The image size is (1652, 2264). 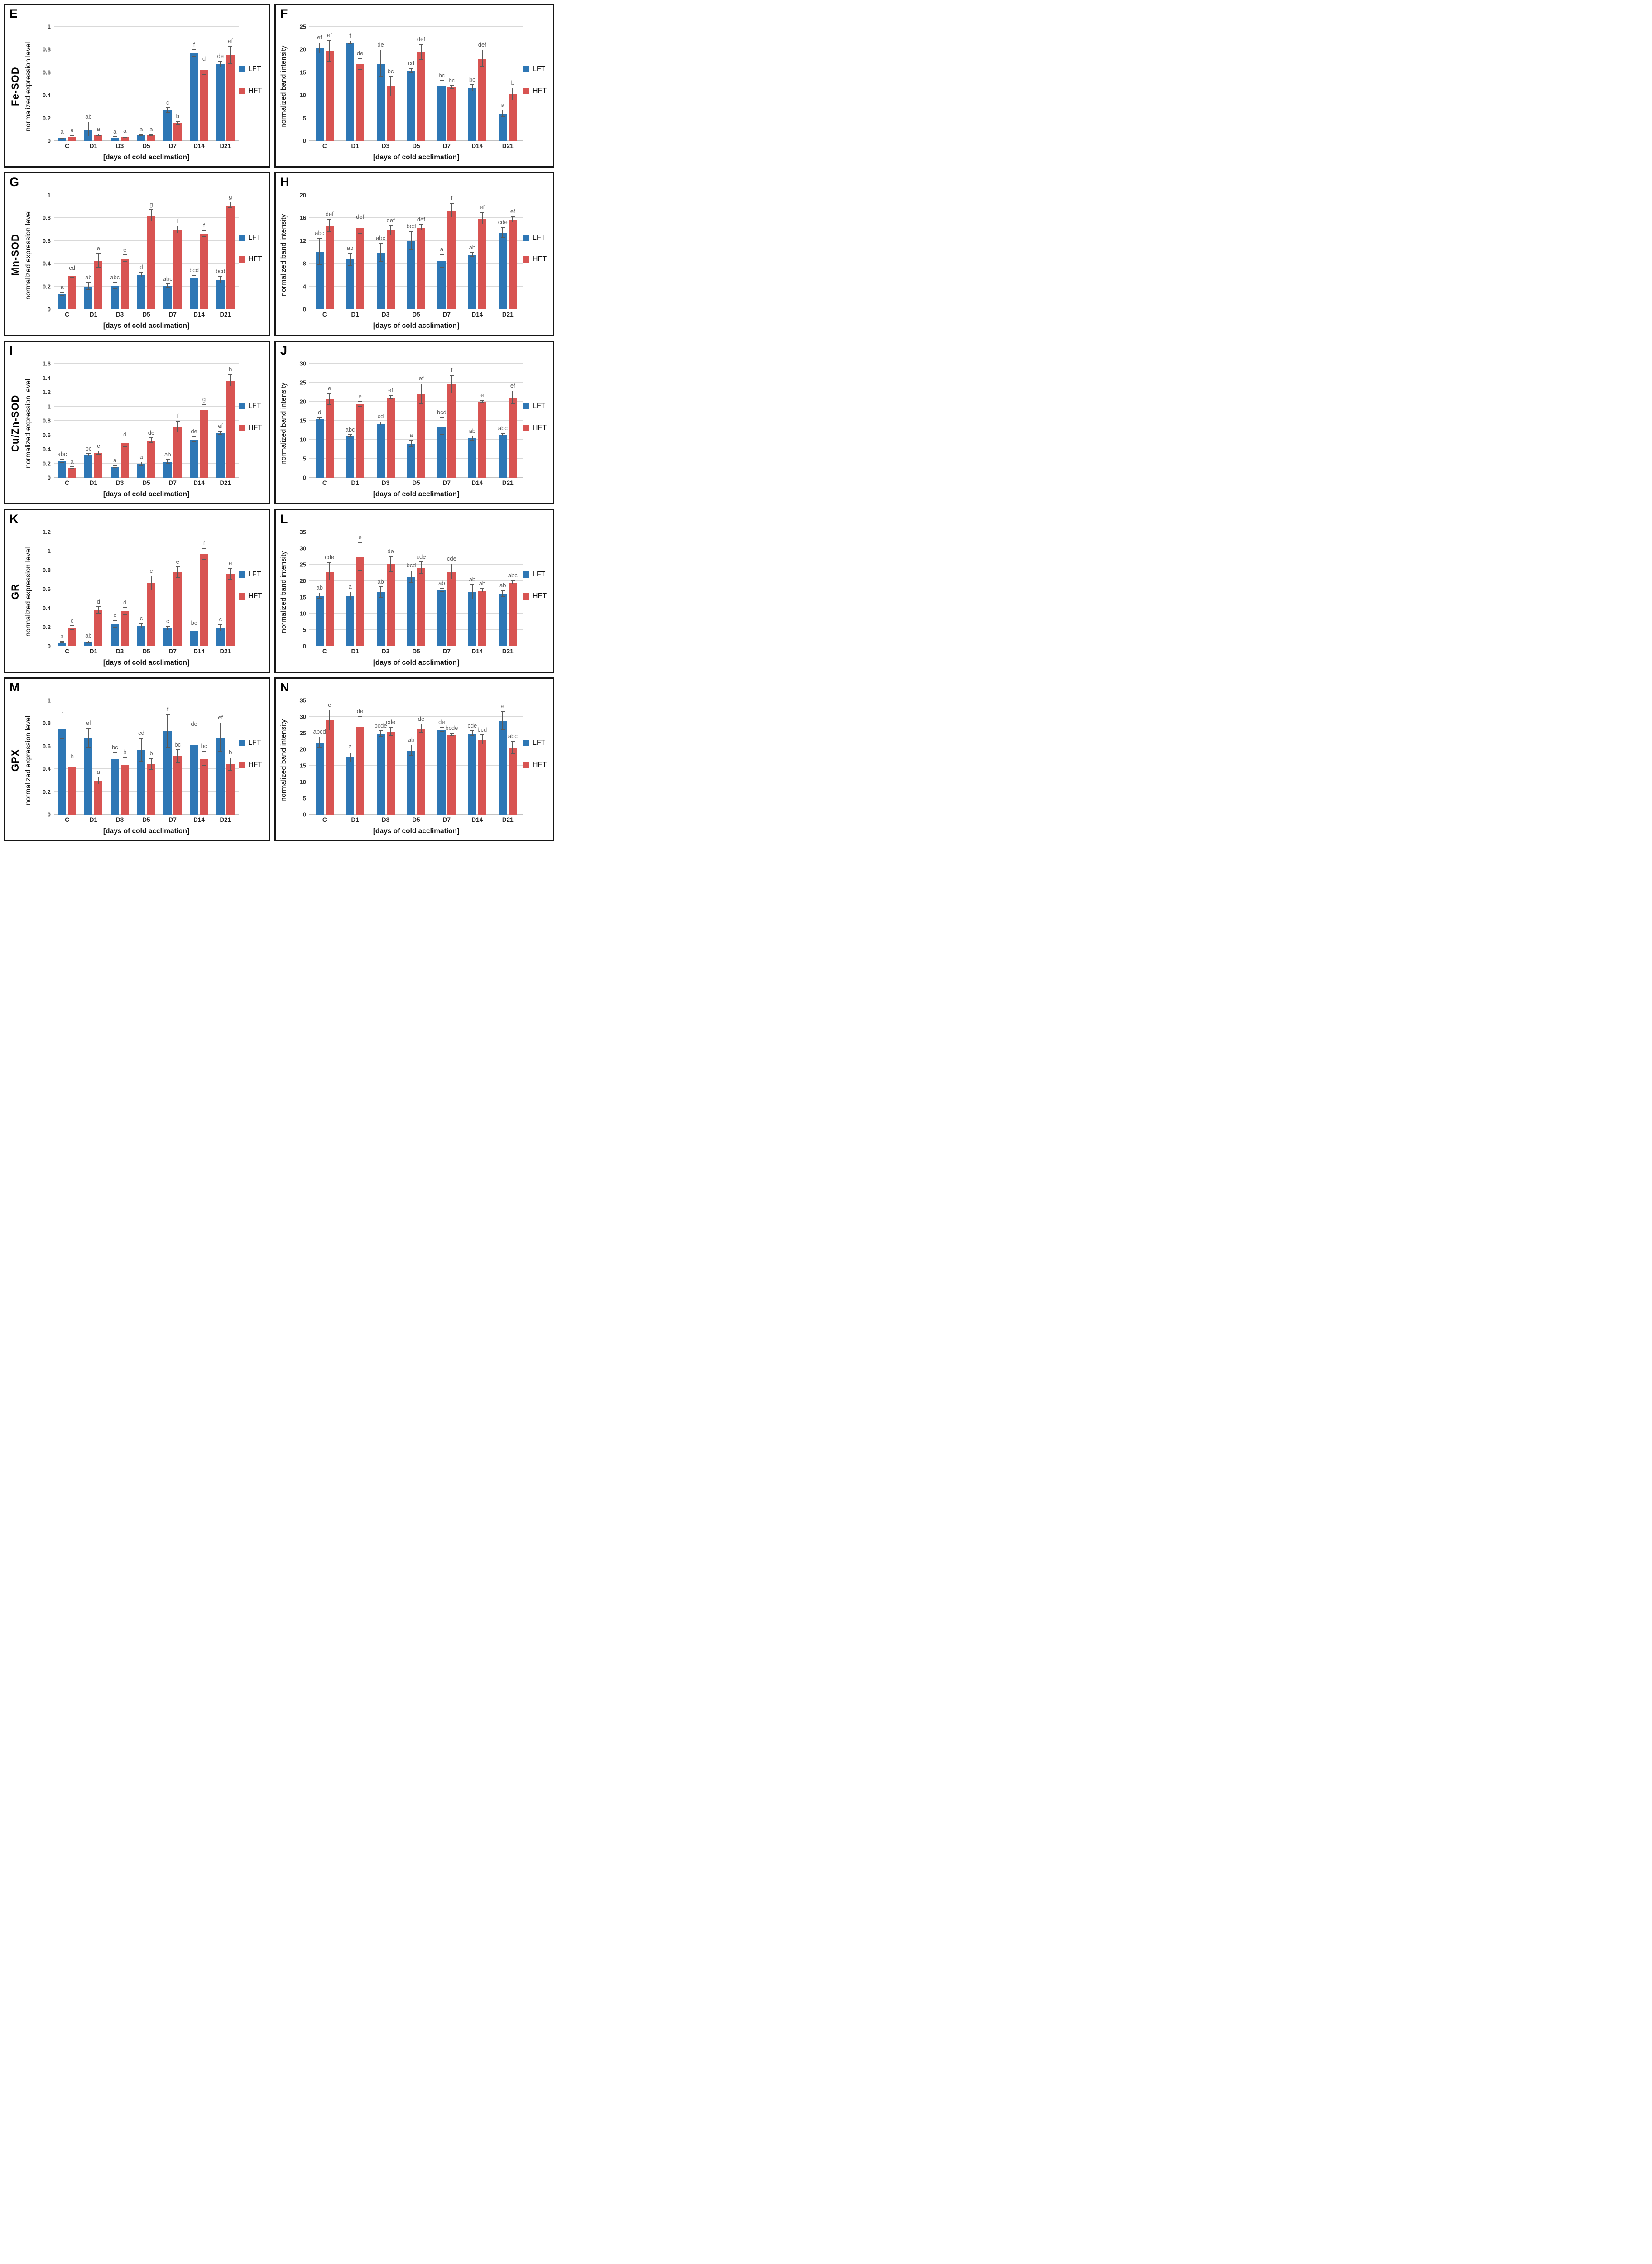 What do you see at coordinates (14, 519) in the screenshot?
I see `panel-letter: K` at bounding box center [14, 519].